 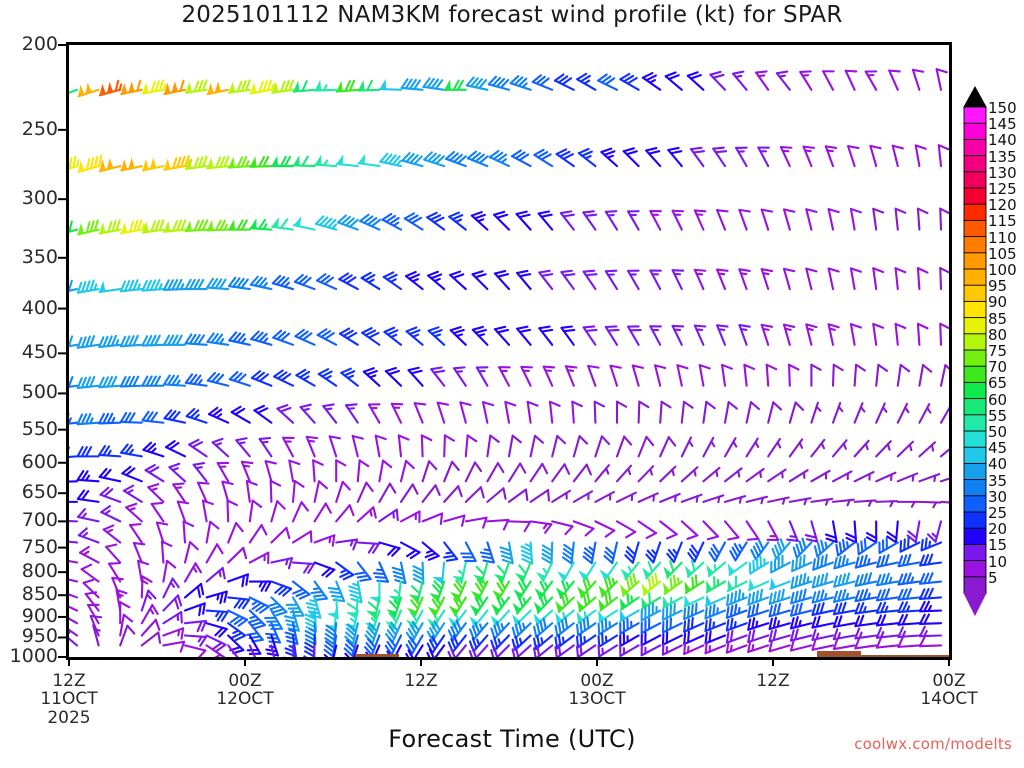 What do you see at coordinates (998, 334) in the screenshot?
I see `colorbar-tick-label: 80` at bounding box center [998, 334].